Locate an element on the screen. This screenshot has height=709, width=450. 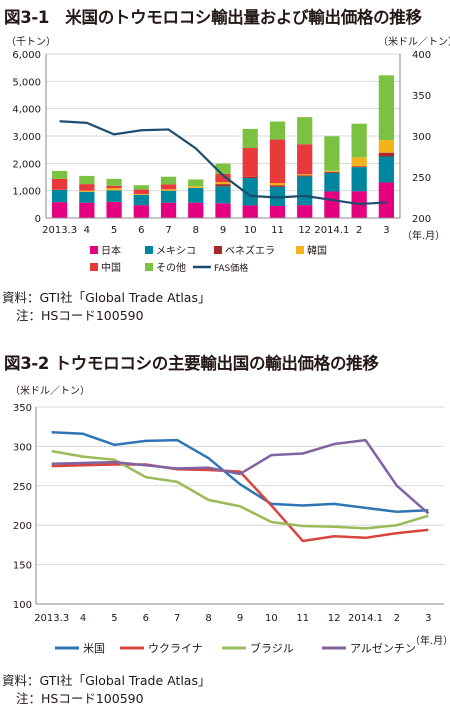
figure2-x-tick-label: 3 is located at coordinates (428, 618).